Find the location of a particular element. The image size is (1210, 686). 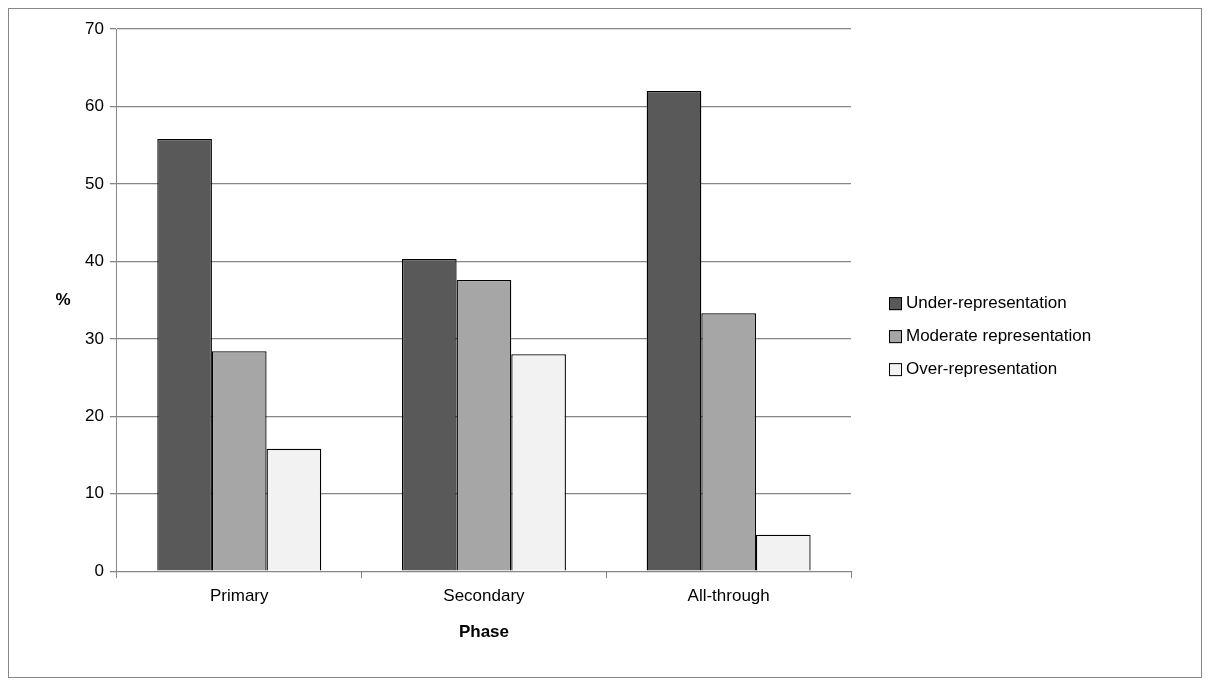

x-tick-label: All-through is located at coordinates (728, 596).